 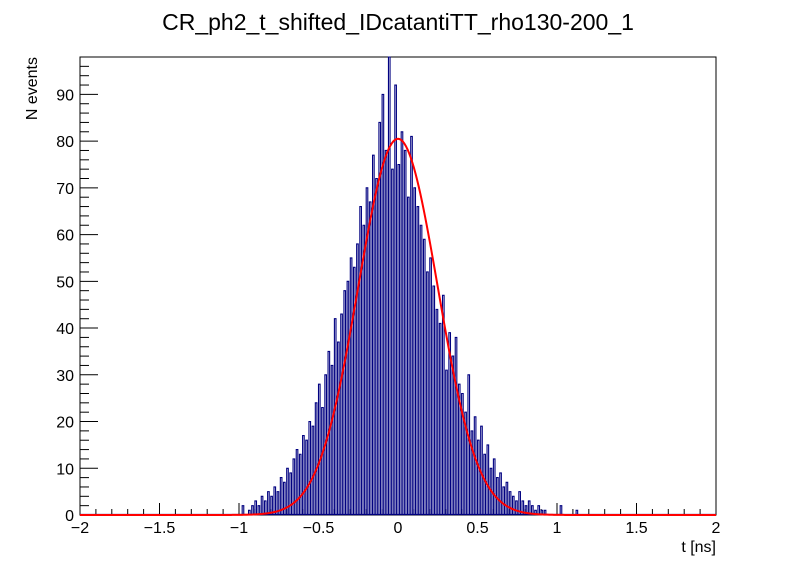 I want to click on x-tick-label: −2, so click(x=80, y=528).